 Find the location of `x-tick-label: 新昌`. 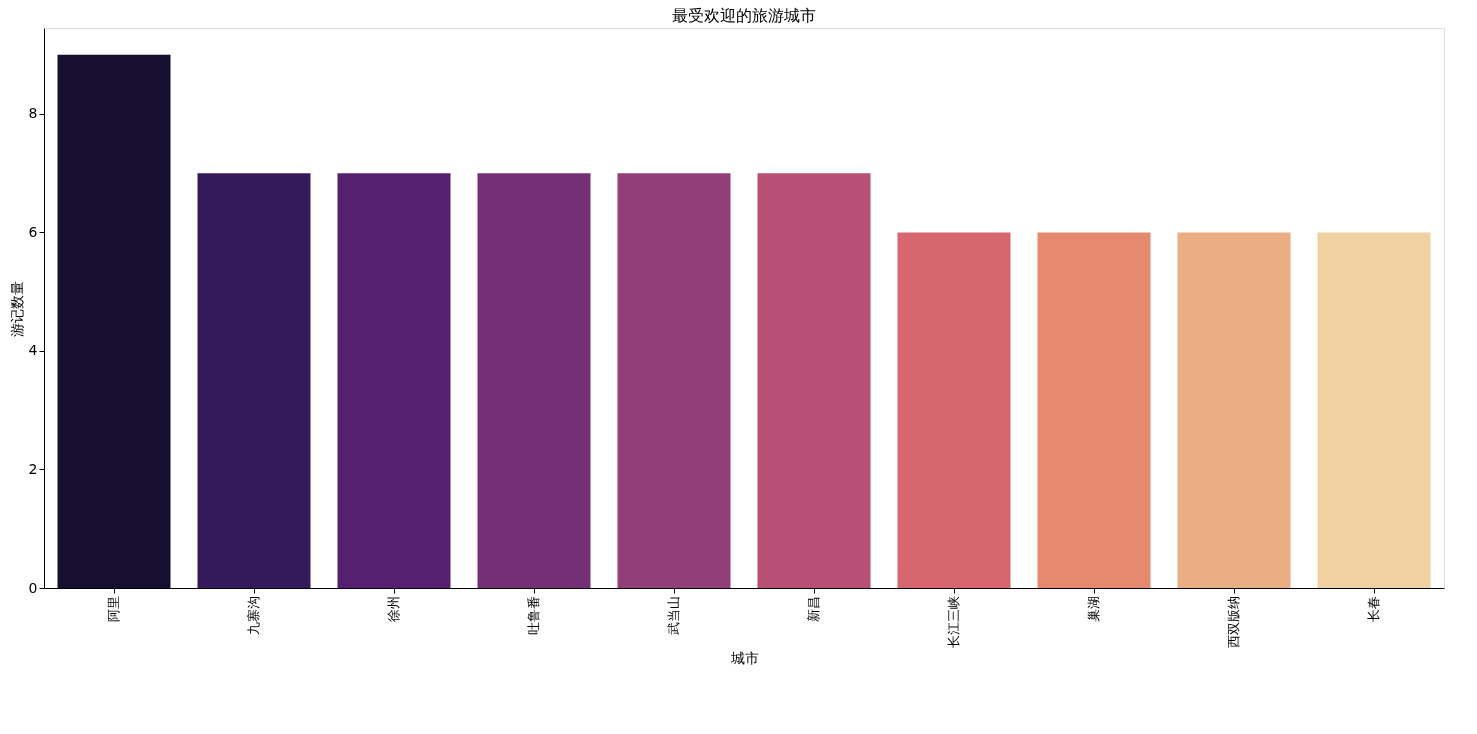

x-tick-label: 新昌 is located at coordinates (813, 608).